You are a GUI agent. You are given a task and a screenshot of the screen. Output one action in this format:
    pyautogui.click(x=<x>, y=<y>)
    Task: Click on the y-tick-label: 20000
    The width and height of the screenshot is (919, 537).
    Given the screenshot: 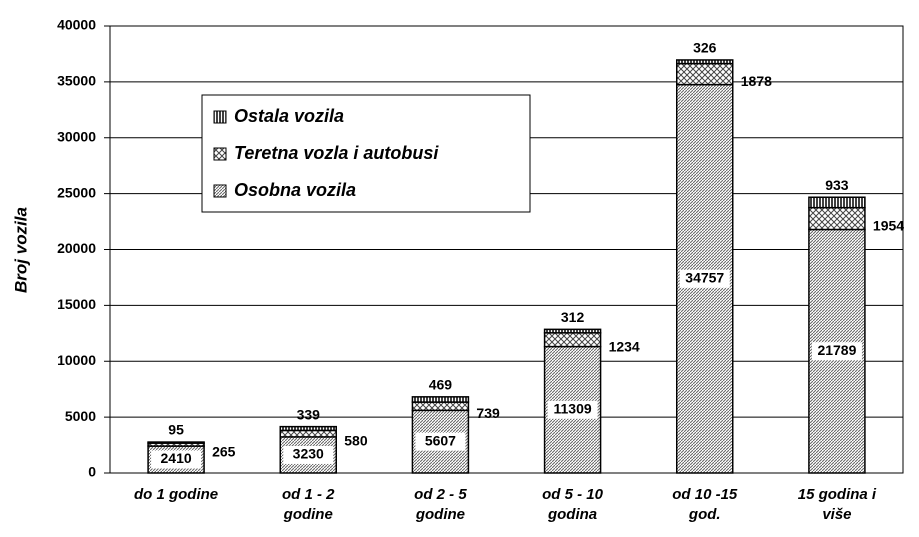 What is the action you would take?
    pyautogui.click(x=76, y=248)
    